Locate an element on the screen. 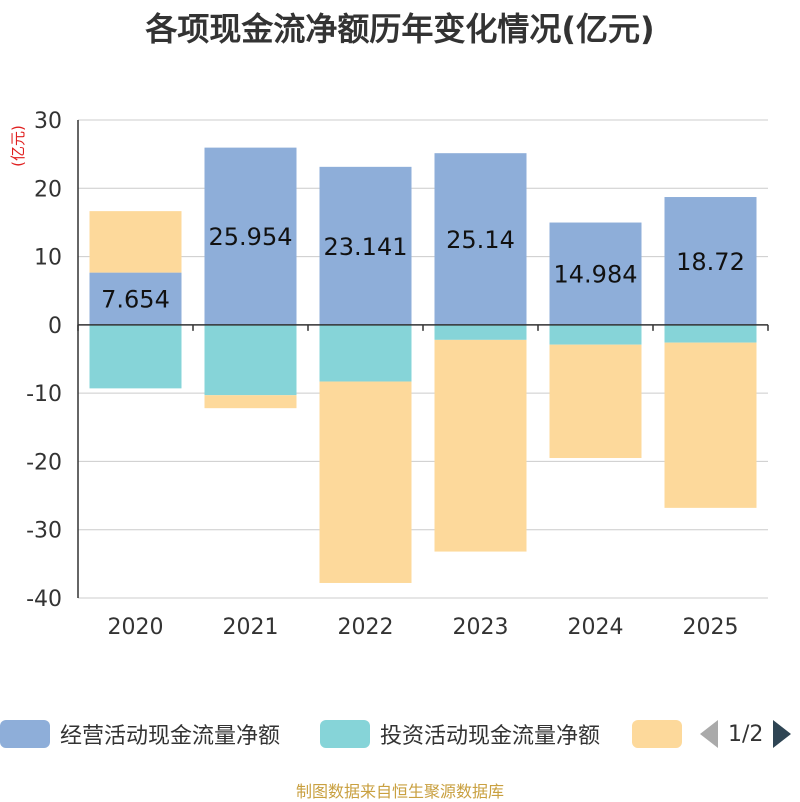 This screenshot has height=802, width=800. legend-next-icon is located at coordinates (782, 734).